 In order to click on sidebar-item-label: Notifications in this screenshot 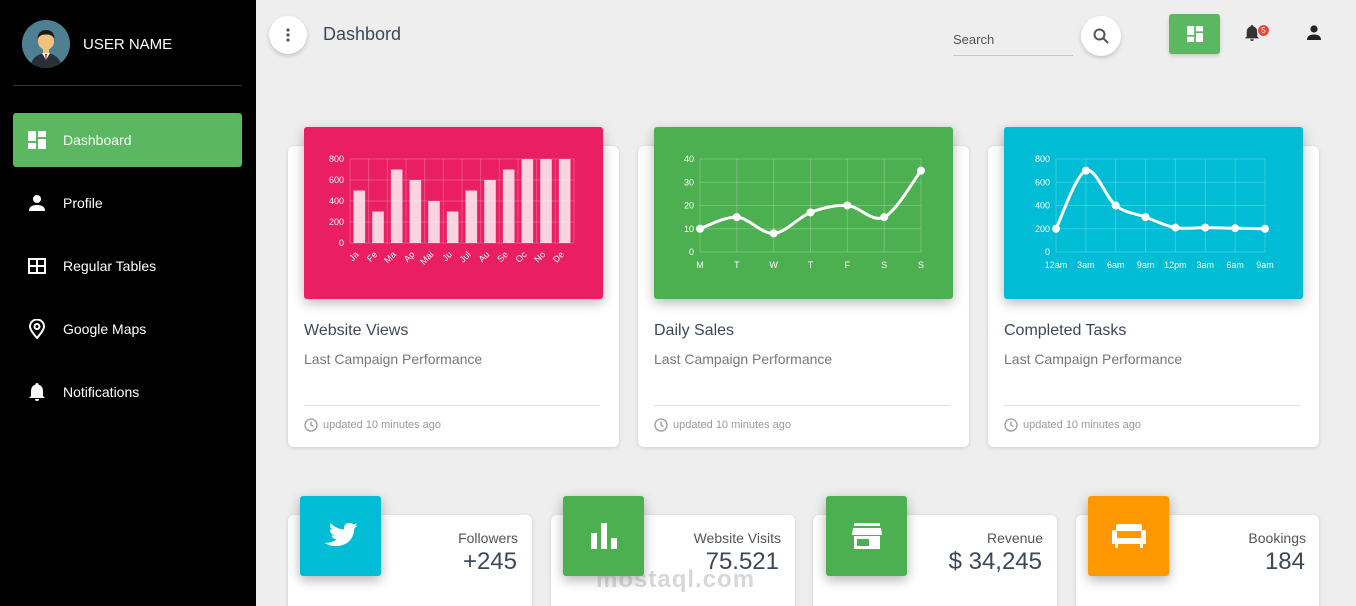, I will do `click(101, 392)`.